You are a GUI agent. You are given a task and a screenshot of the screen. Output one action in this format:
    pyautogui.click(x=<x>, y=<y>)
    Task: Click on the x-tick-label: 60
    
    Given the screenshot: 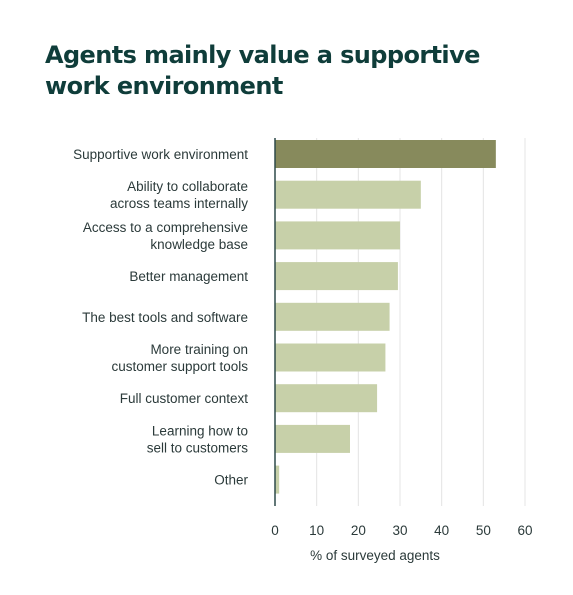 What is the action you would take?
    pyautogui.click(x=524, y=530)
    